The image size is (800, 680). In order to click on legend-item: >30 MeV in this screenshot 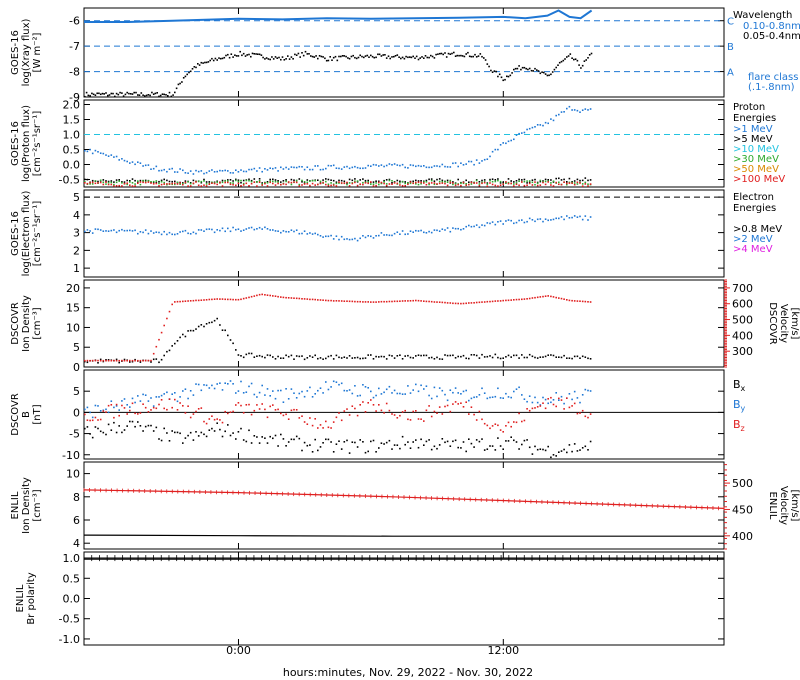, I will do `click(756, 159)`.